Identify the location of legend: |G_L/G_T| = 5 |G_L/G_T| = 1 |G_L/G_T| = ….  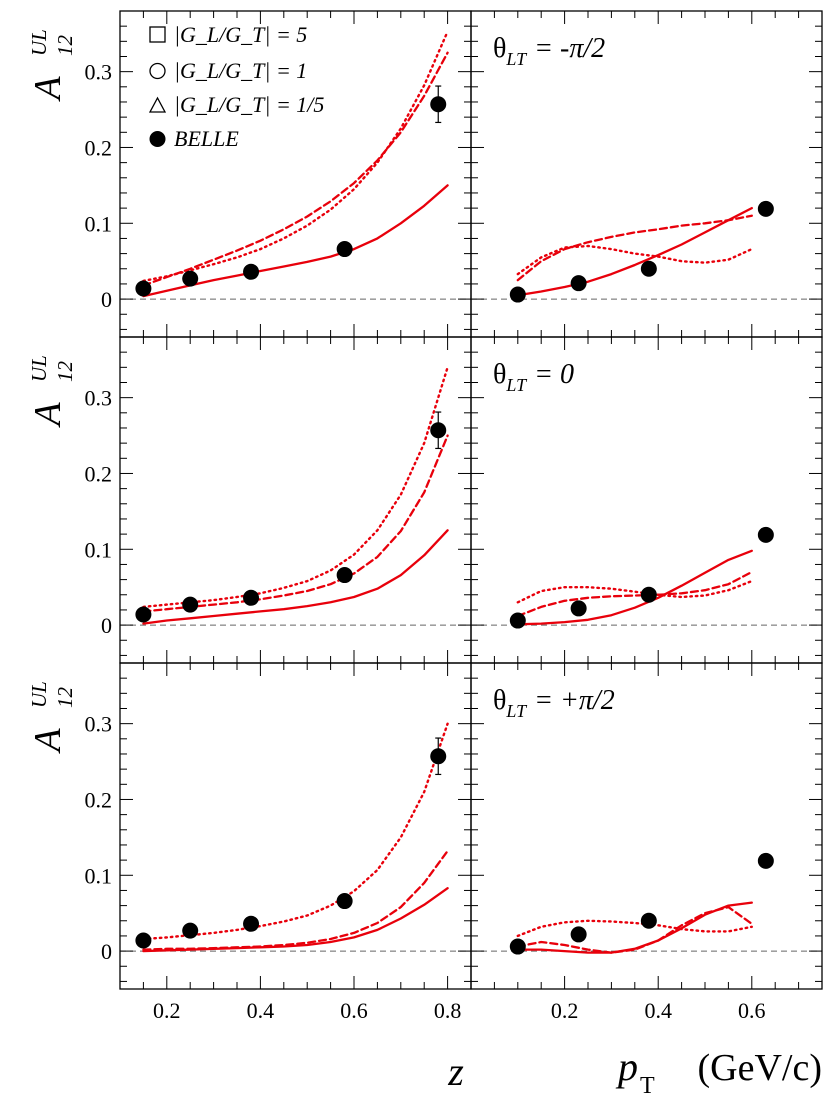
(236, 86).